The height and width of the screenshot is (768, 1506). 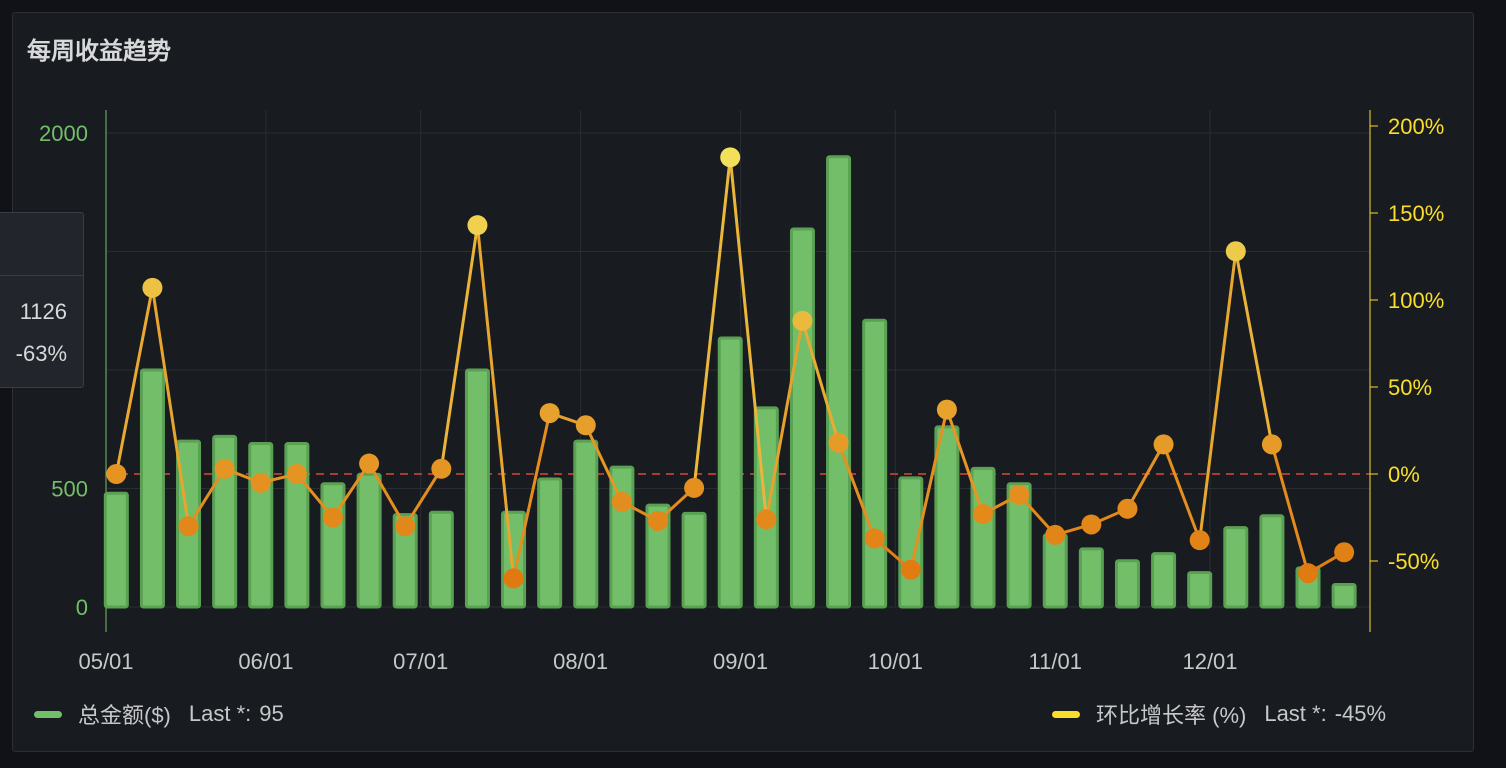 I want to click on y-right-tick-label: 200%, so click(x=1416, y=126).